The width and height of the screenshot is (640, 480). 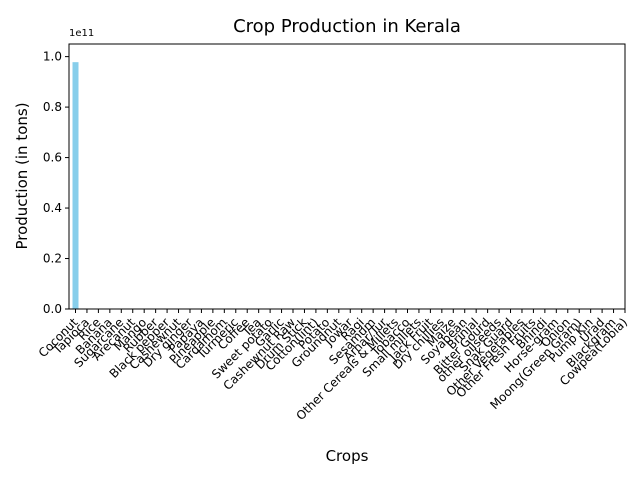 I want to click on chart-title: Crop Production in Kerala, so click(x=347, y=26).